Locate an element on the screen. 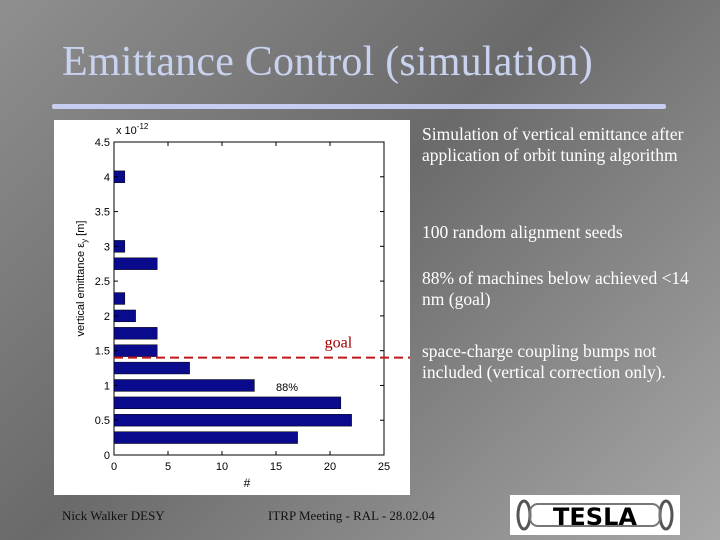  x-tick-label: 5 is located at coordinates (168, 467).